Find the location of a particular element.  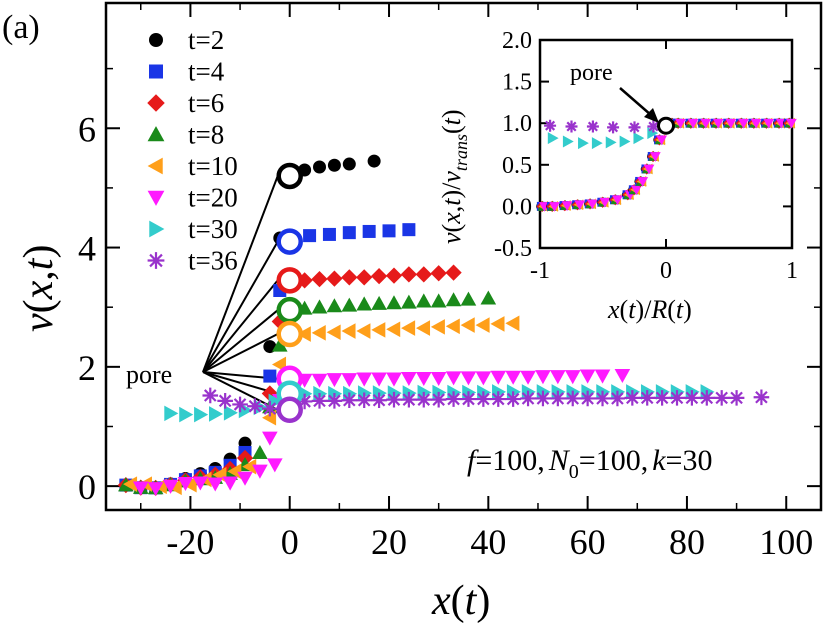

pore-lines is located at coordinates (240, 293).